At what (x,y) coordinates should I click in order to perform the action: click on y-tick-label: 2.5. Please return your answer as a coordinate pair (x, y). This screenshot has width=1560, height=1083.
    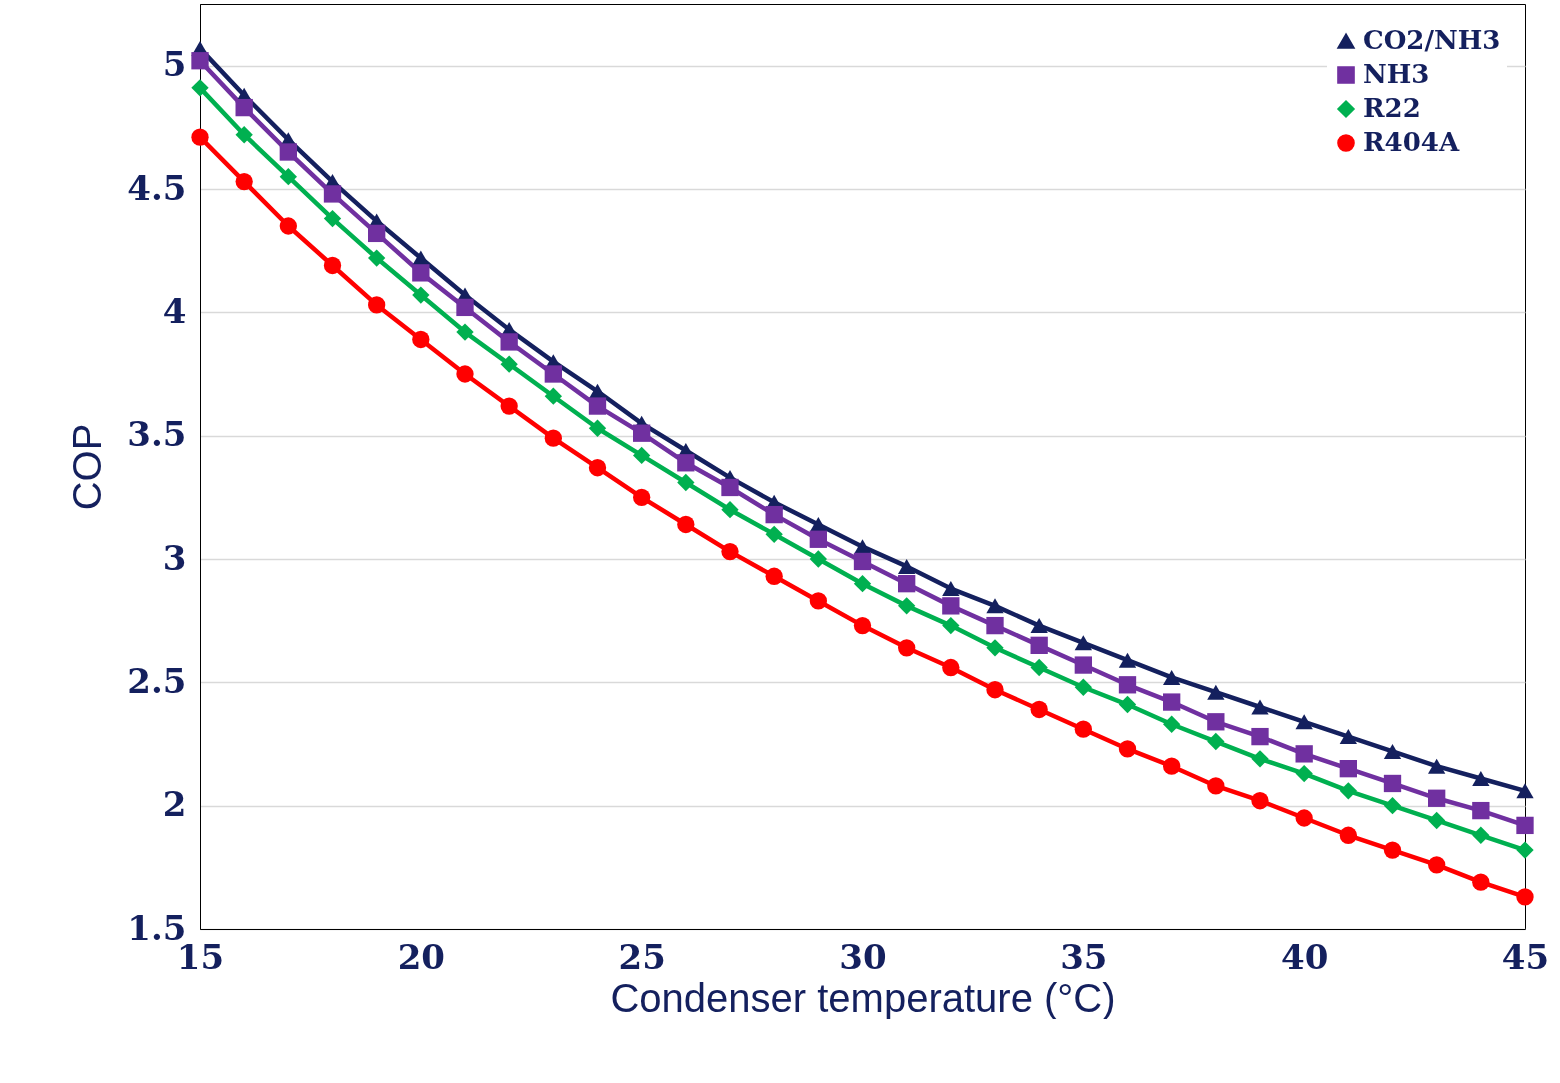
    Looking at the image, I should click on (157, 680).